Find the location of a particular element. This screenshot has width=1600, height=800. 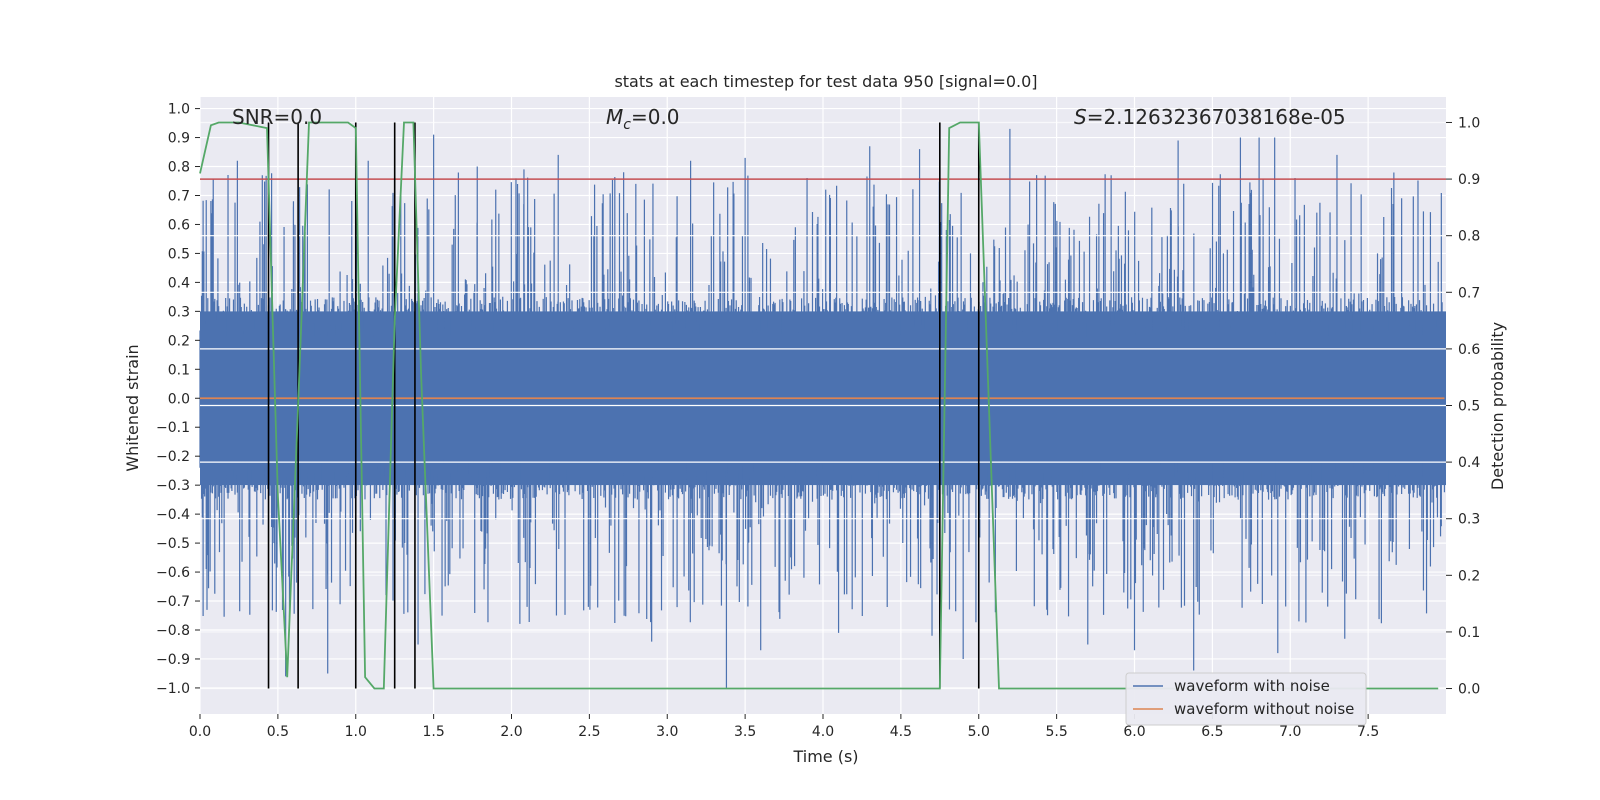

y-tick-label: 0.1 is located at coordinates (179, 370).